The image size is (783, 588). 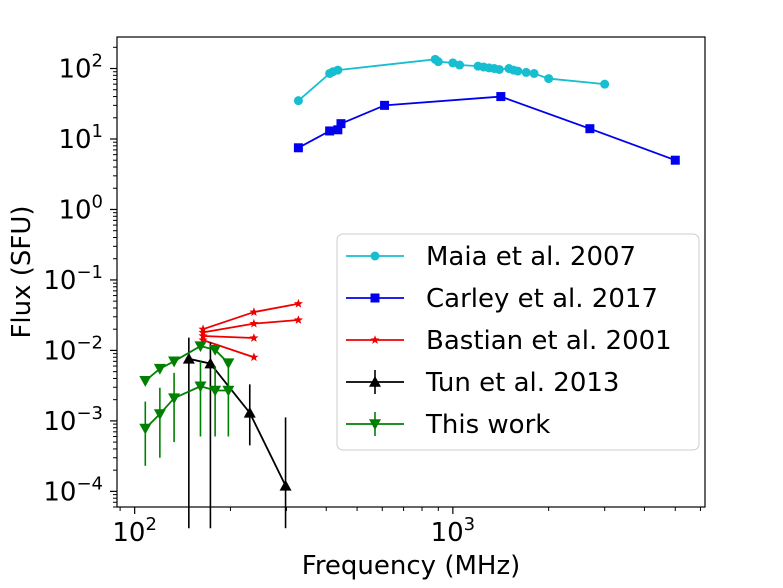 What do you see at coordinates (80, 68) in the screenshot?
I see `y-tick-label: 10²` at bounding box center [80, 68].